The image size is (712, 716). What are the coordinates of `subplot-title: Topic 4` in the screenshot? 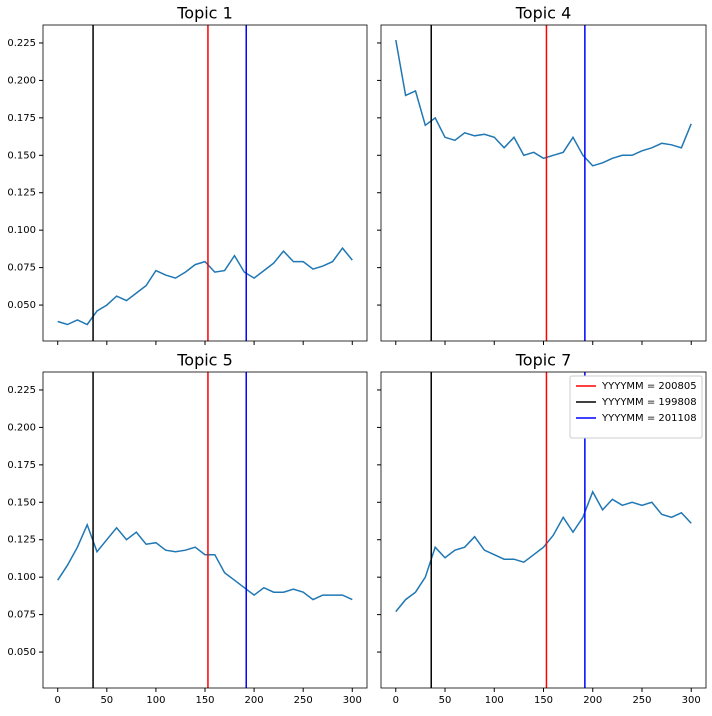 It's located at (543, 13).